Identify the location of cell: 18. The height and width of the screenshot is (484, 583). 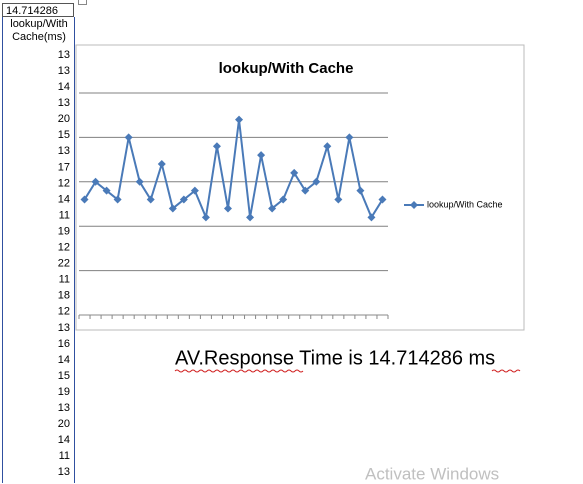
(64, 296).